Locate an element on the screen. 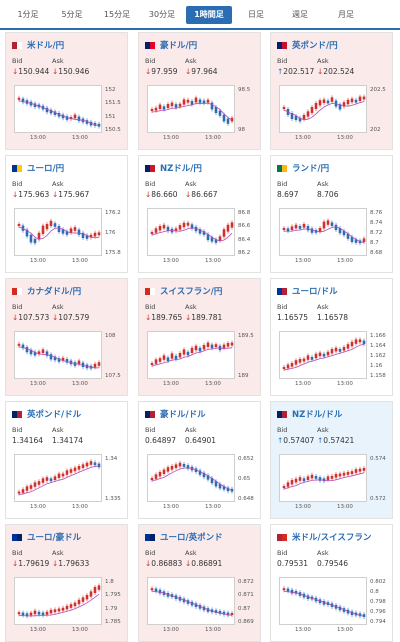  currency-pair-link: 英ポンド/円 is located at coordinates (315, 46).